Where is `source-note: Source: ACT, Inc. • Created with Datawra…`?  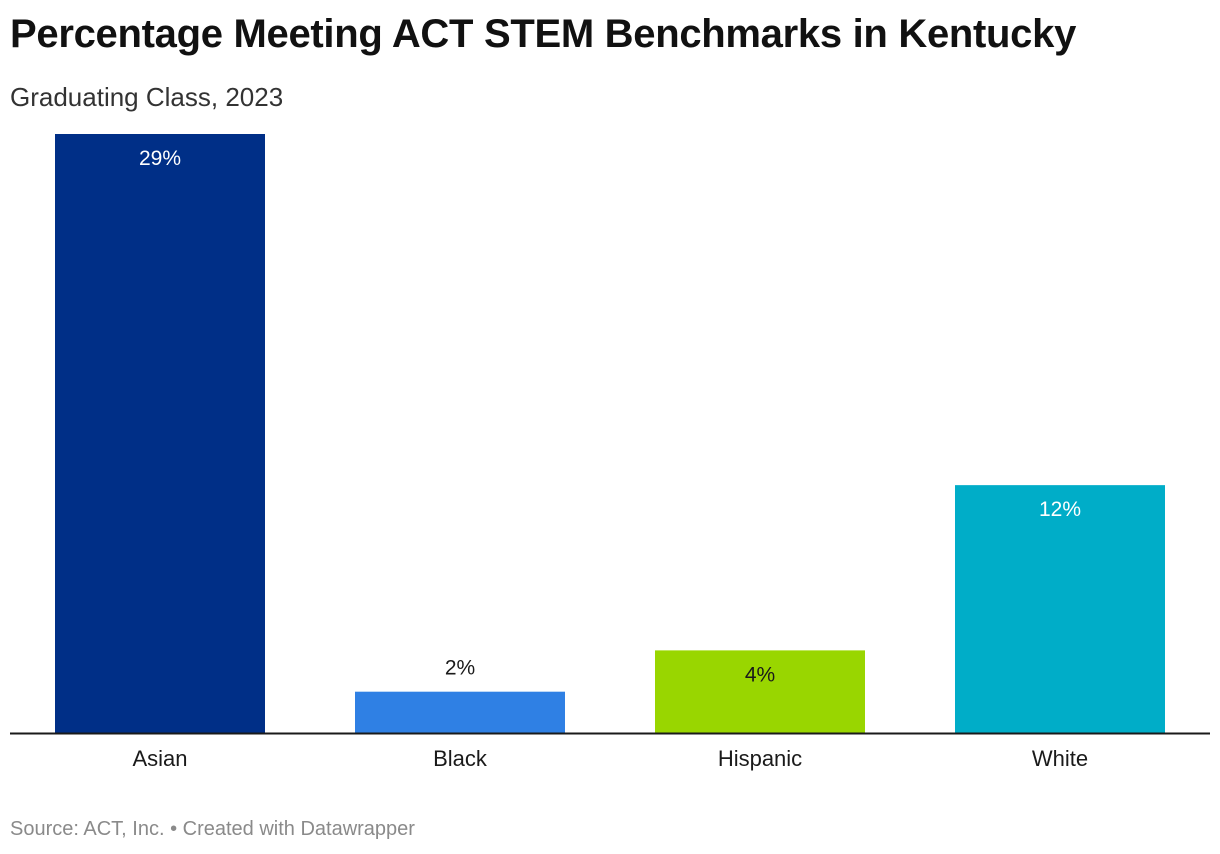
source-note: Source: ACT, Inc. • Created with Datawra… is located at coordinates (212, 829).